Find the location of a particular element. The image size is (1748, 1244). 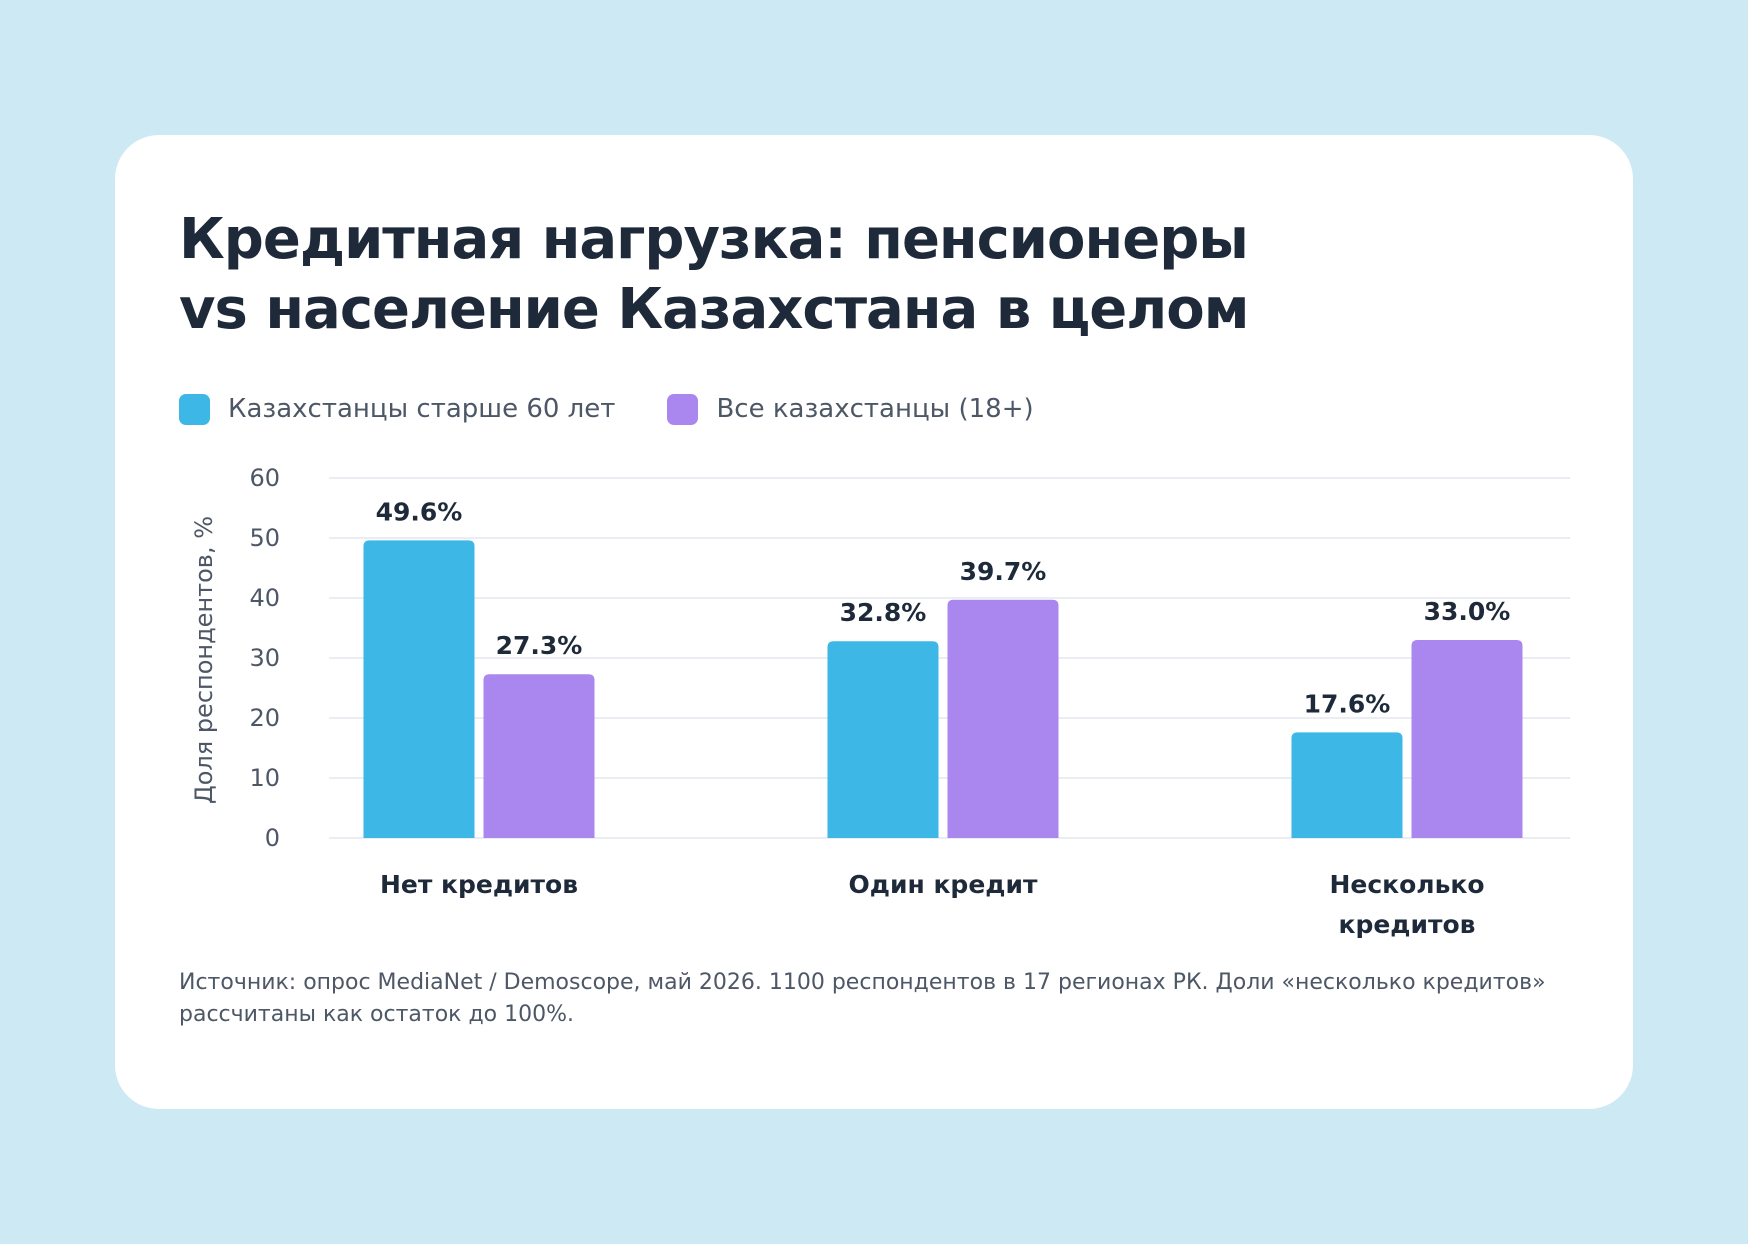

chart-title-line-2: vs население Казахстана в целом is located at coordinates (714, 309).